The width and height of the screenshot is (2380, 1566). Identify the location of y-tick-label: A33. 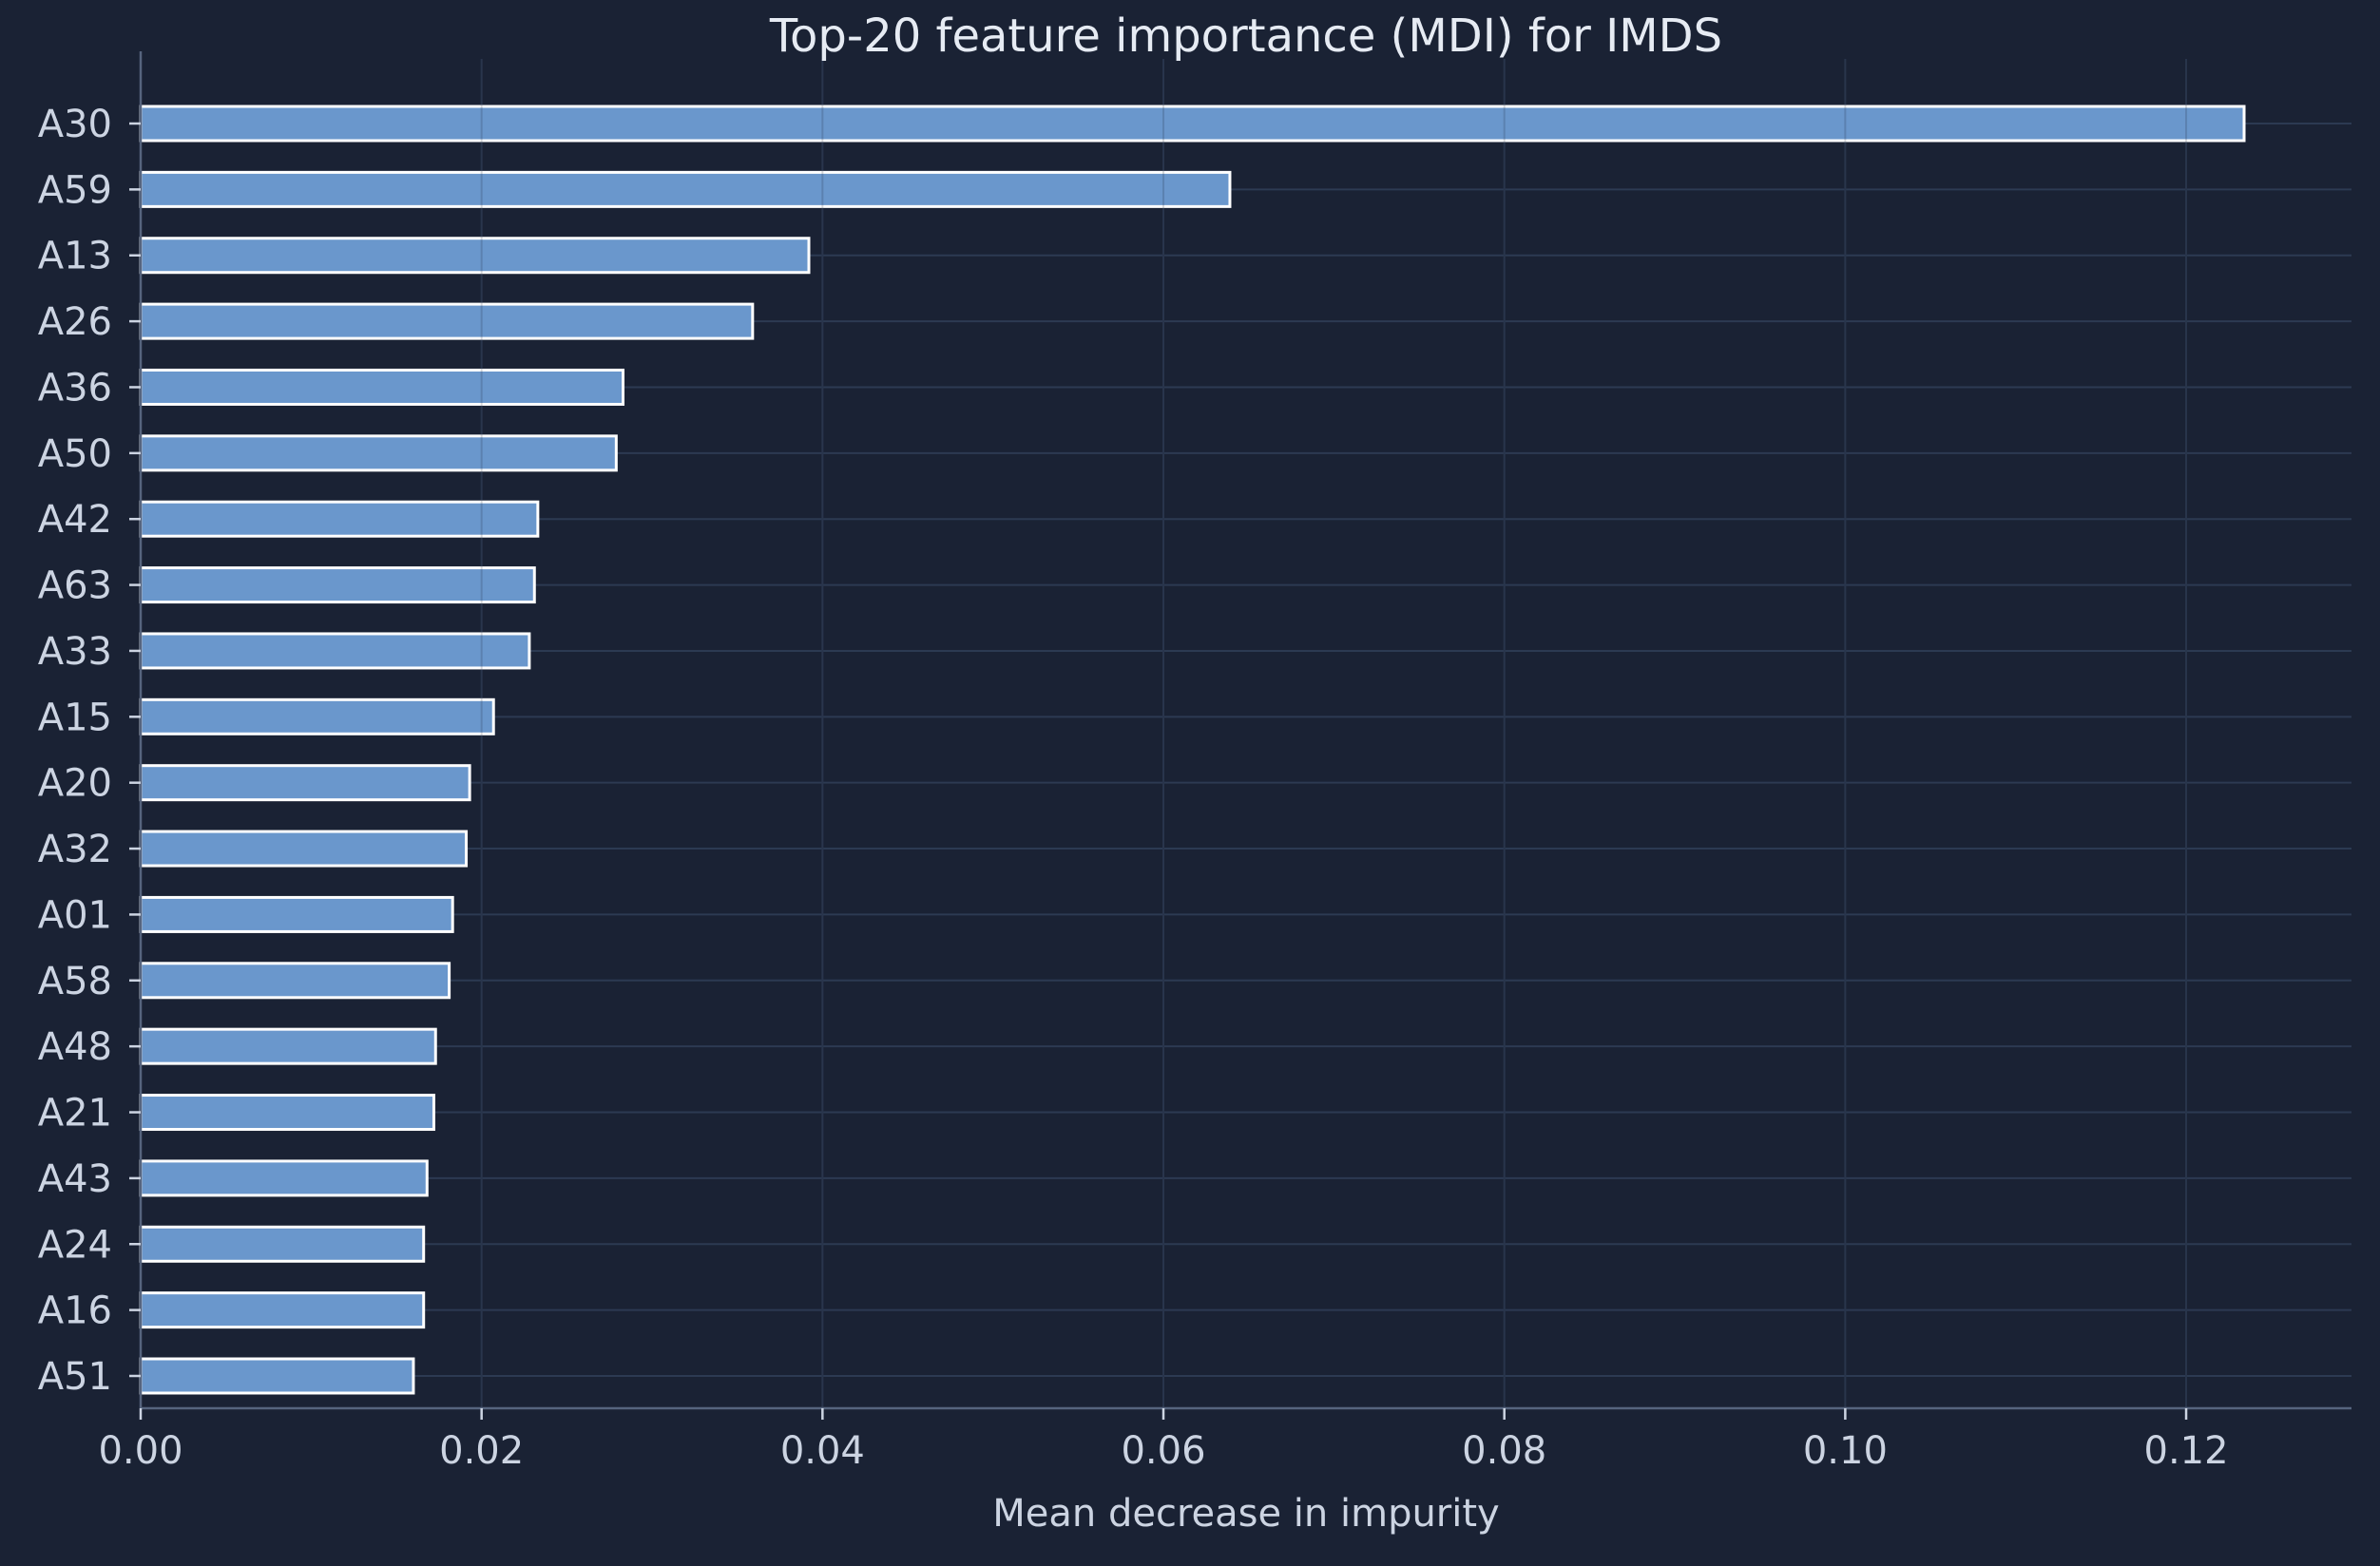
(75, 652).